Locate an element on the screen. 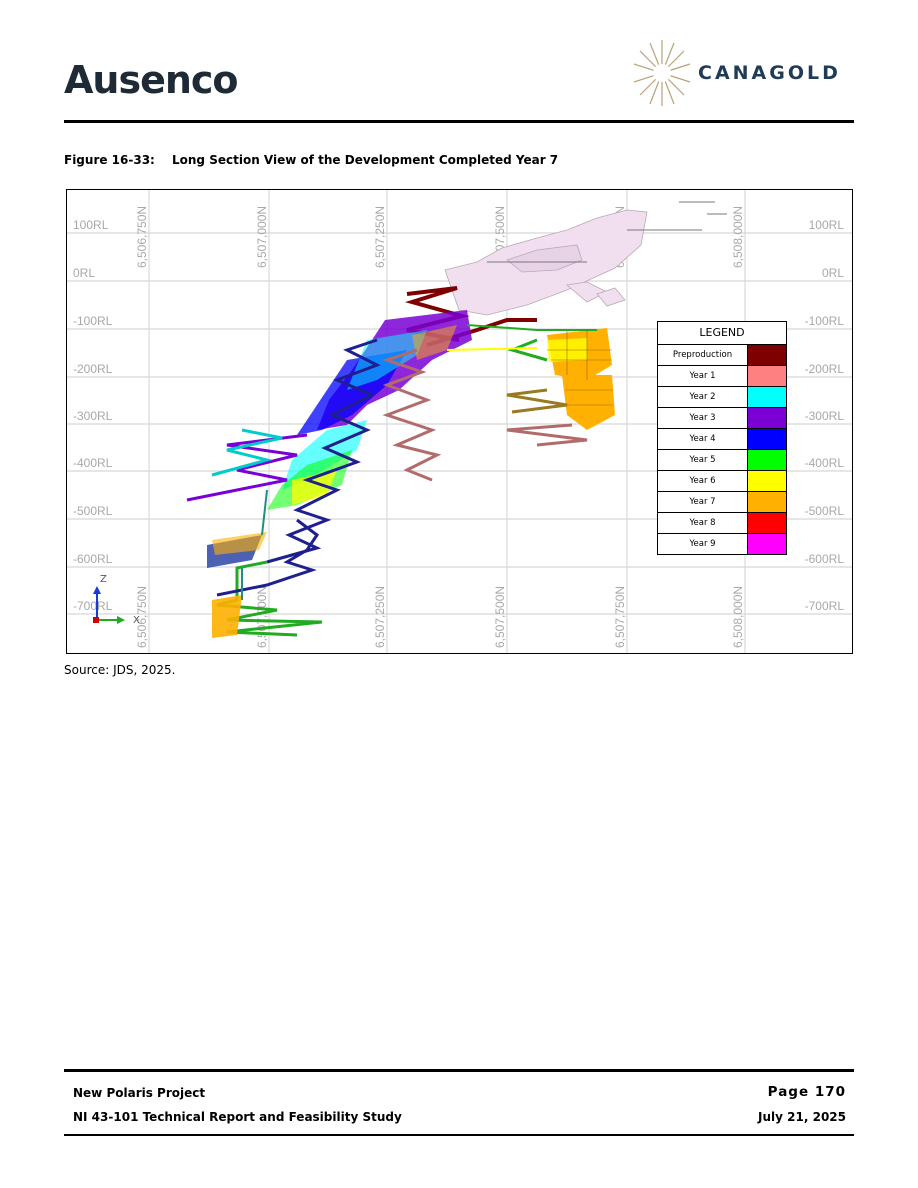 This screenshot has width=918, height=1188. legend-row: Preproduction is located at coordinates (722, 355).